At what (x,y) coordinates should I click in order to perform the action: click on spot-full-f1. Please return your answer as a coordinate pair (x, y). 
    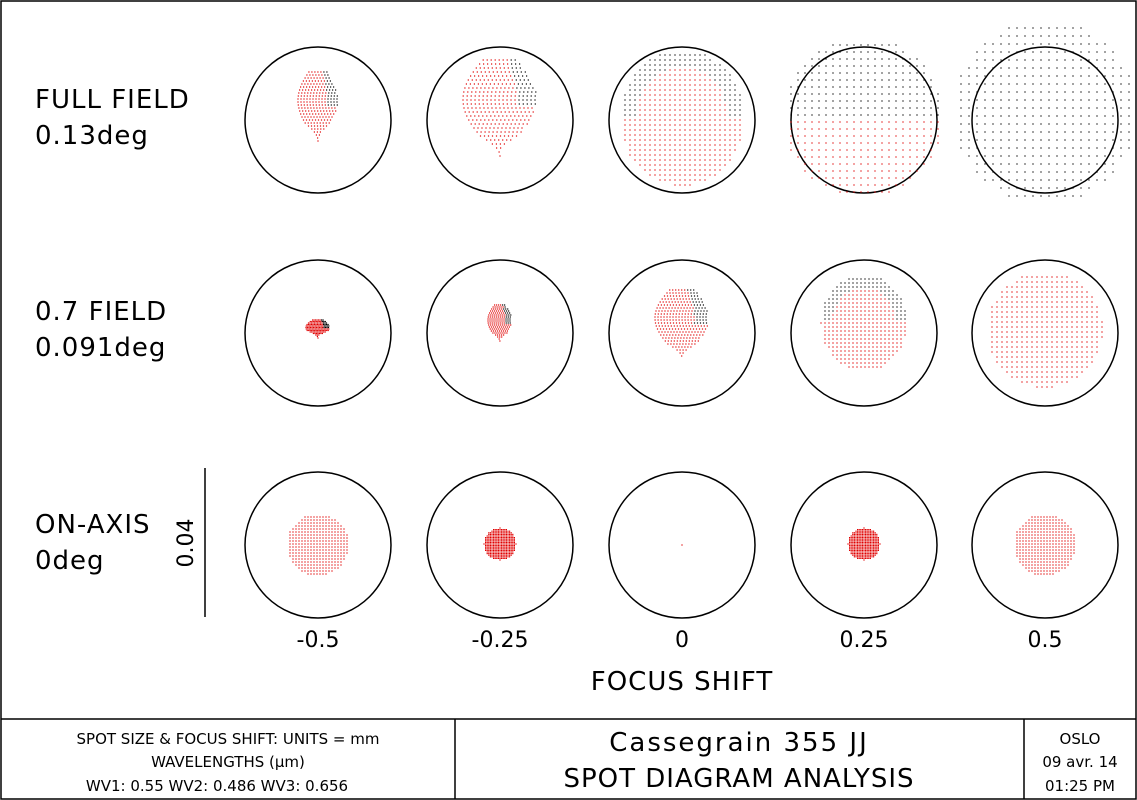
    Looking at the image, I should click on (499, 108).